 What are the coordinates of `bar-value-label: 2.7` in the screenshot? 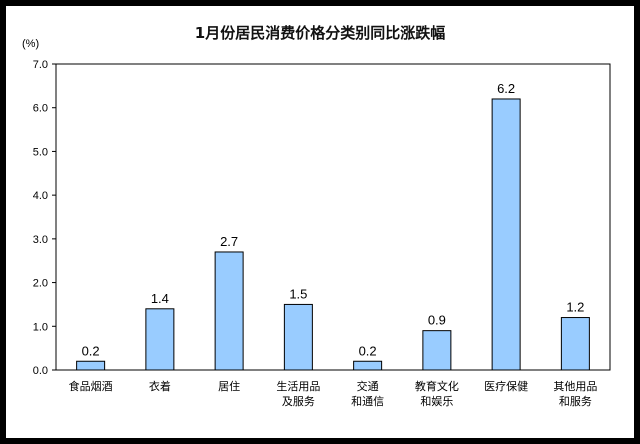 It's located at (229, 241).